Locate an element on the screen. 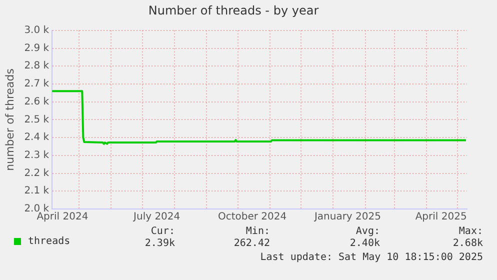 Image resolution: width=497 pixels, height=280 pixels. y-tick-label: 2.3 k is located at coordinates (37, 156).